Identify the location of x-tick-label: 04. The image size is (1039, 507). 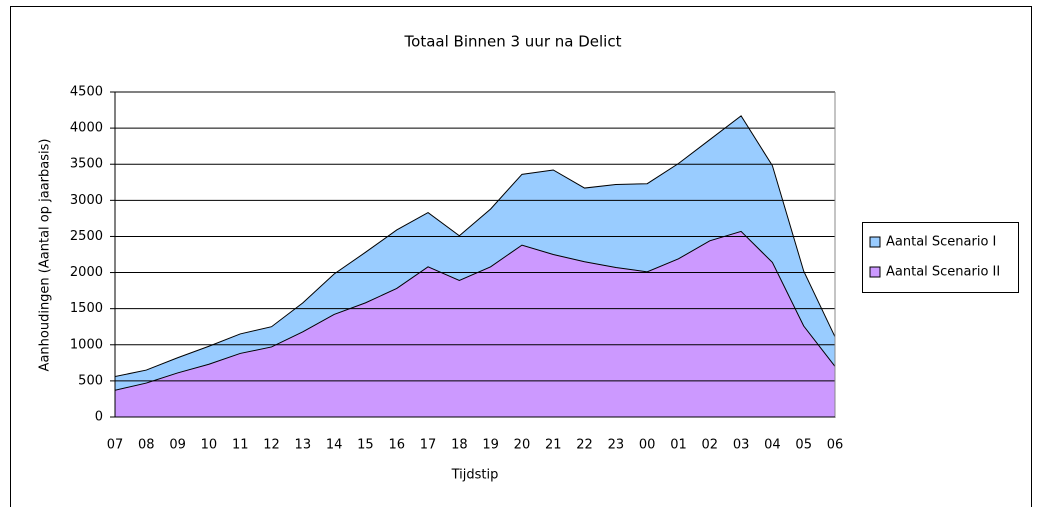
(772, 445).